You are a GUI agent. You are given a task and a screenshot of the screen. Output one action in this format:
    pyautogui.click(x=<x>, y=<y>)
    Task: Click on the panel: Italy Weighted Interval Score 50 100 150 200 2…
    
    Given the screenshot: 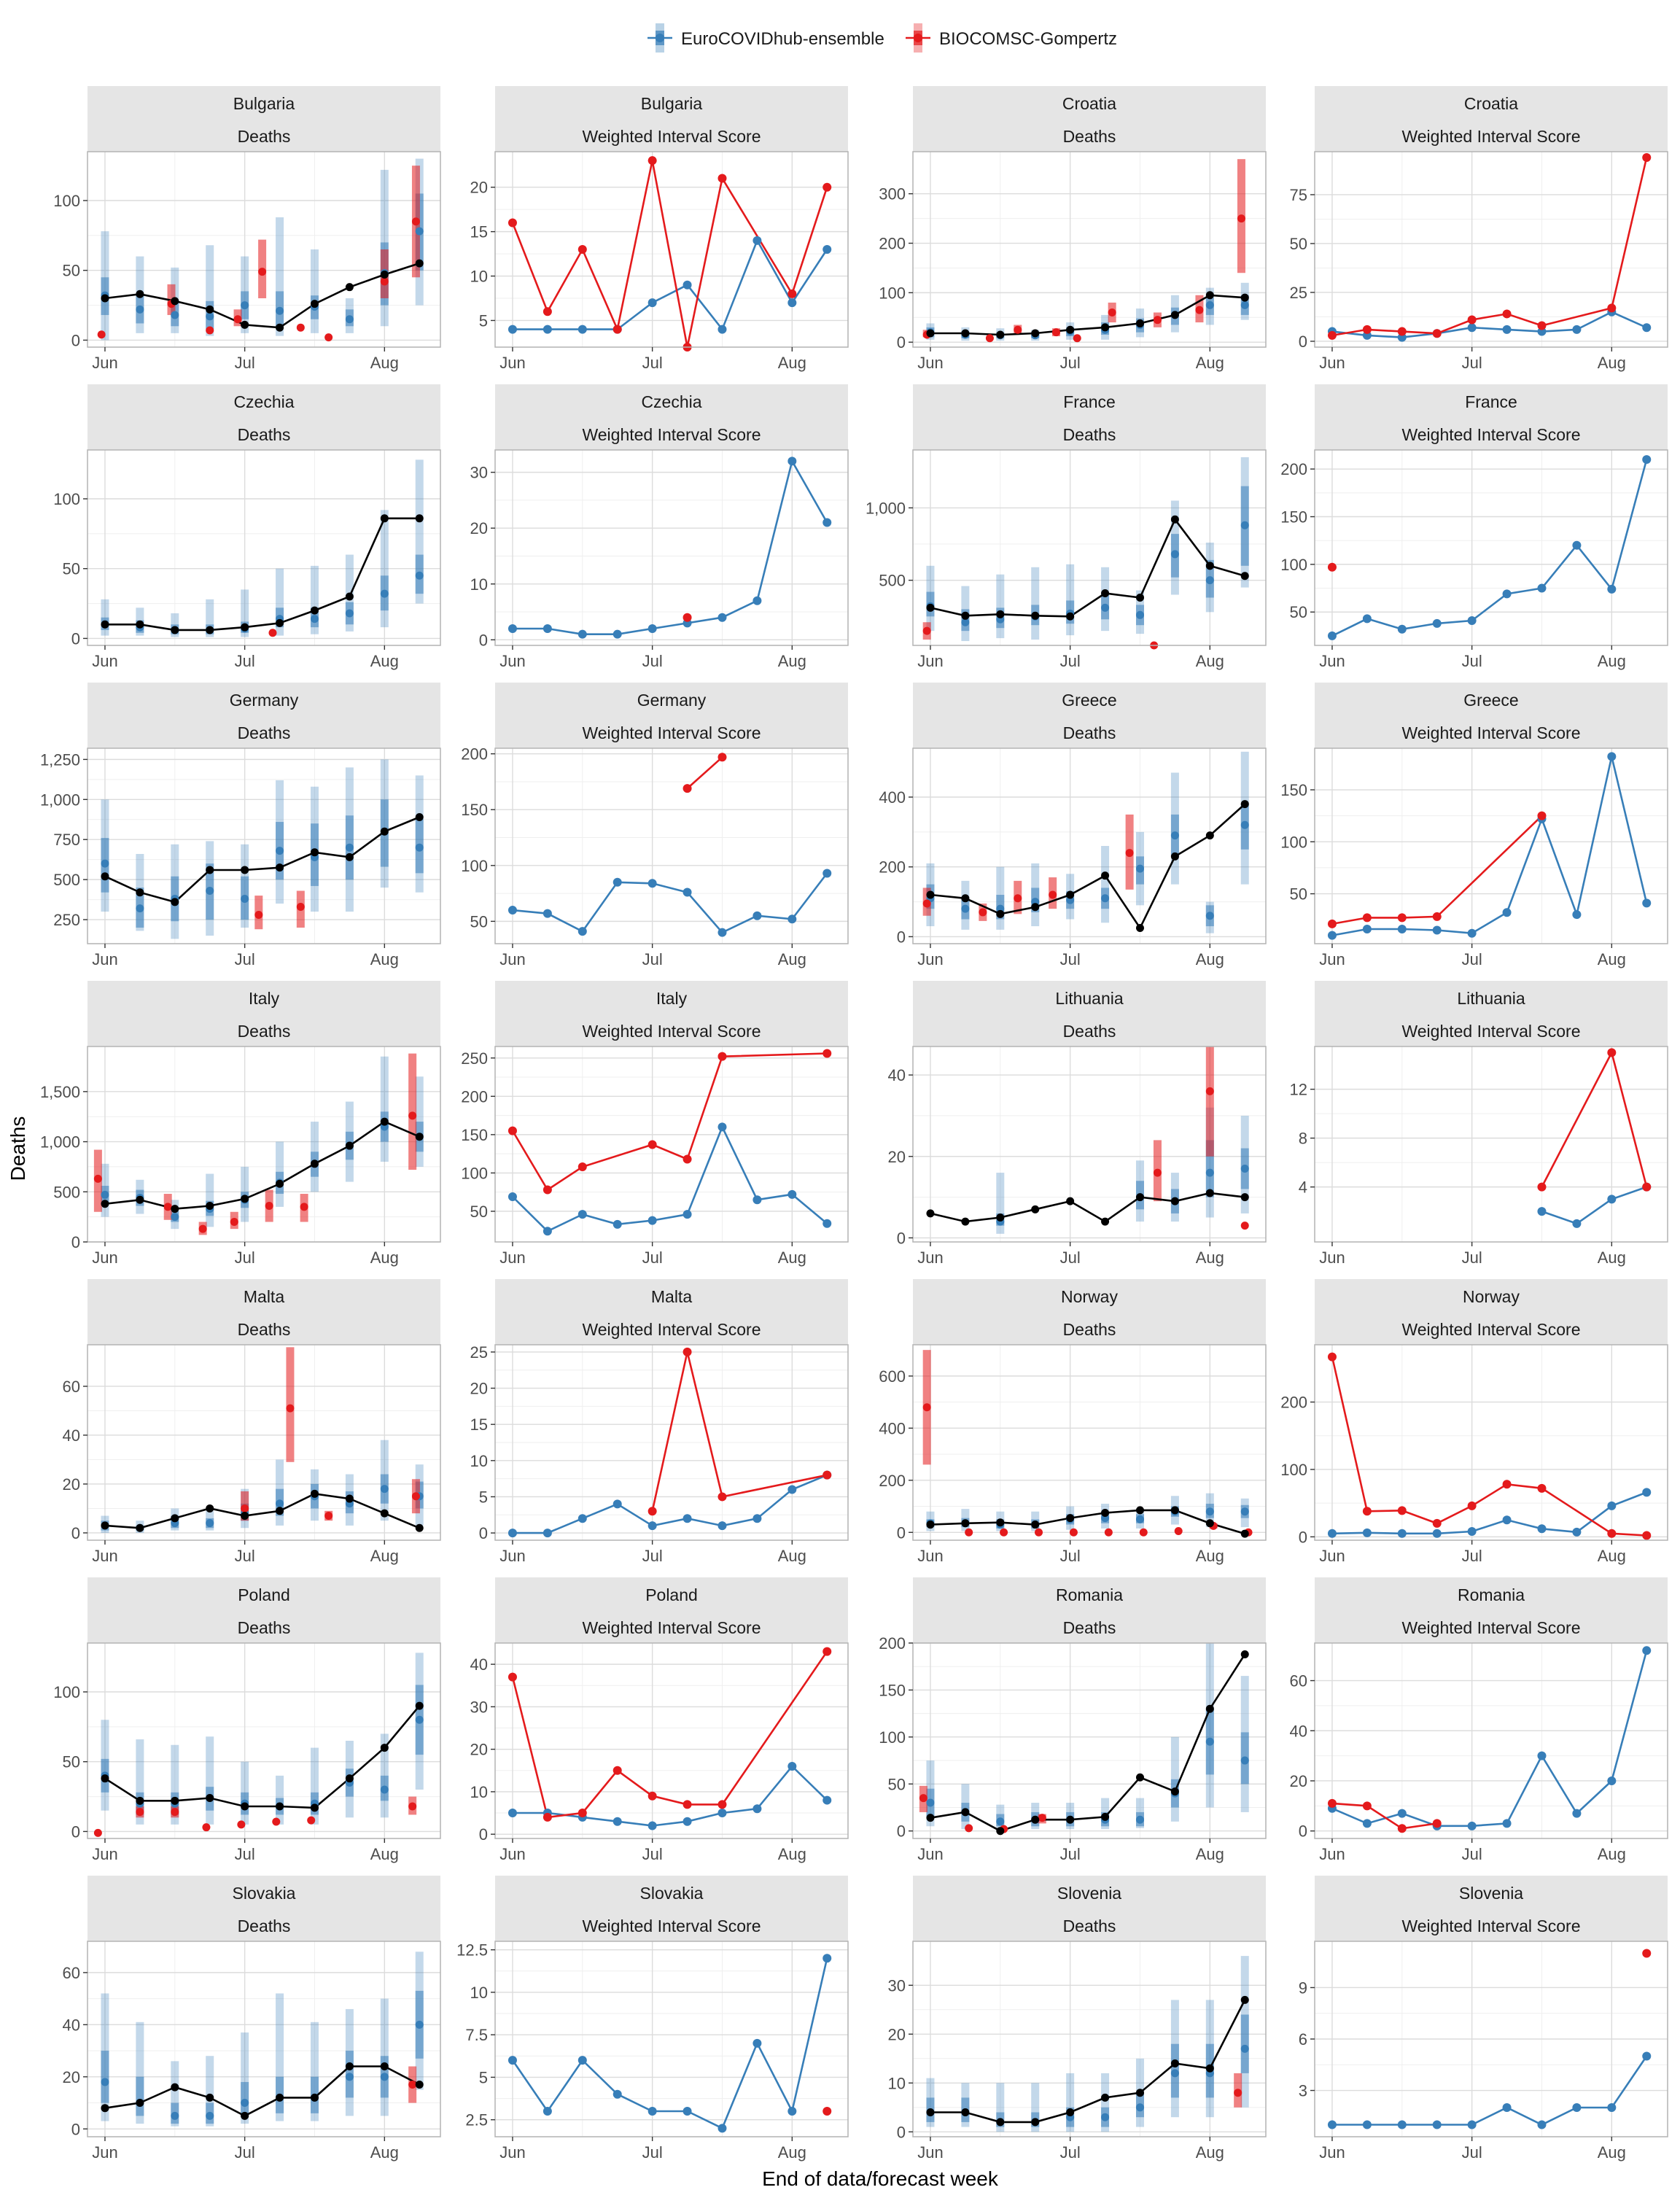 What is the action you would take?
    pyautogui.click(x=655, y=1124)
    